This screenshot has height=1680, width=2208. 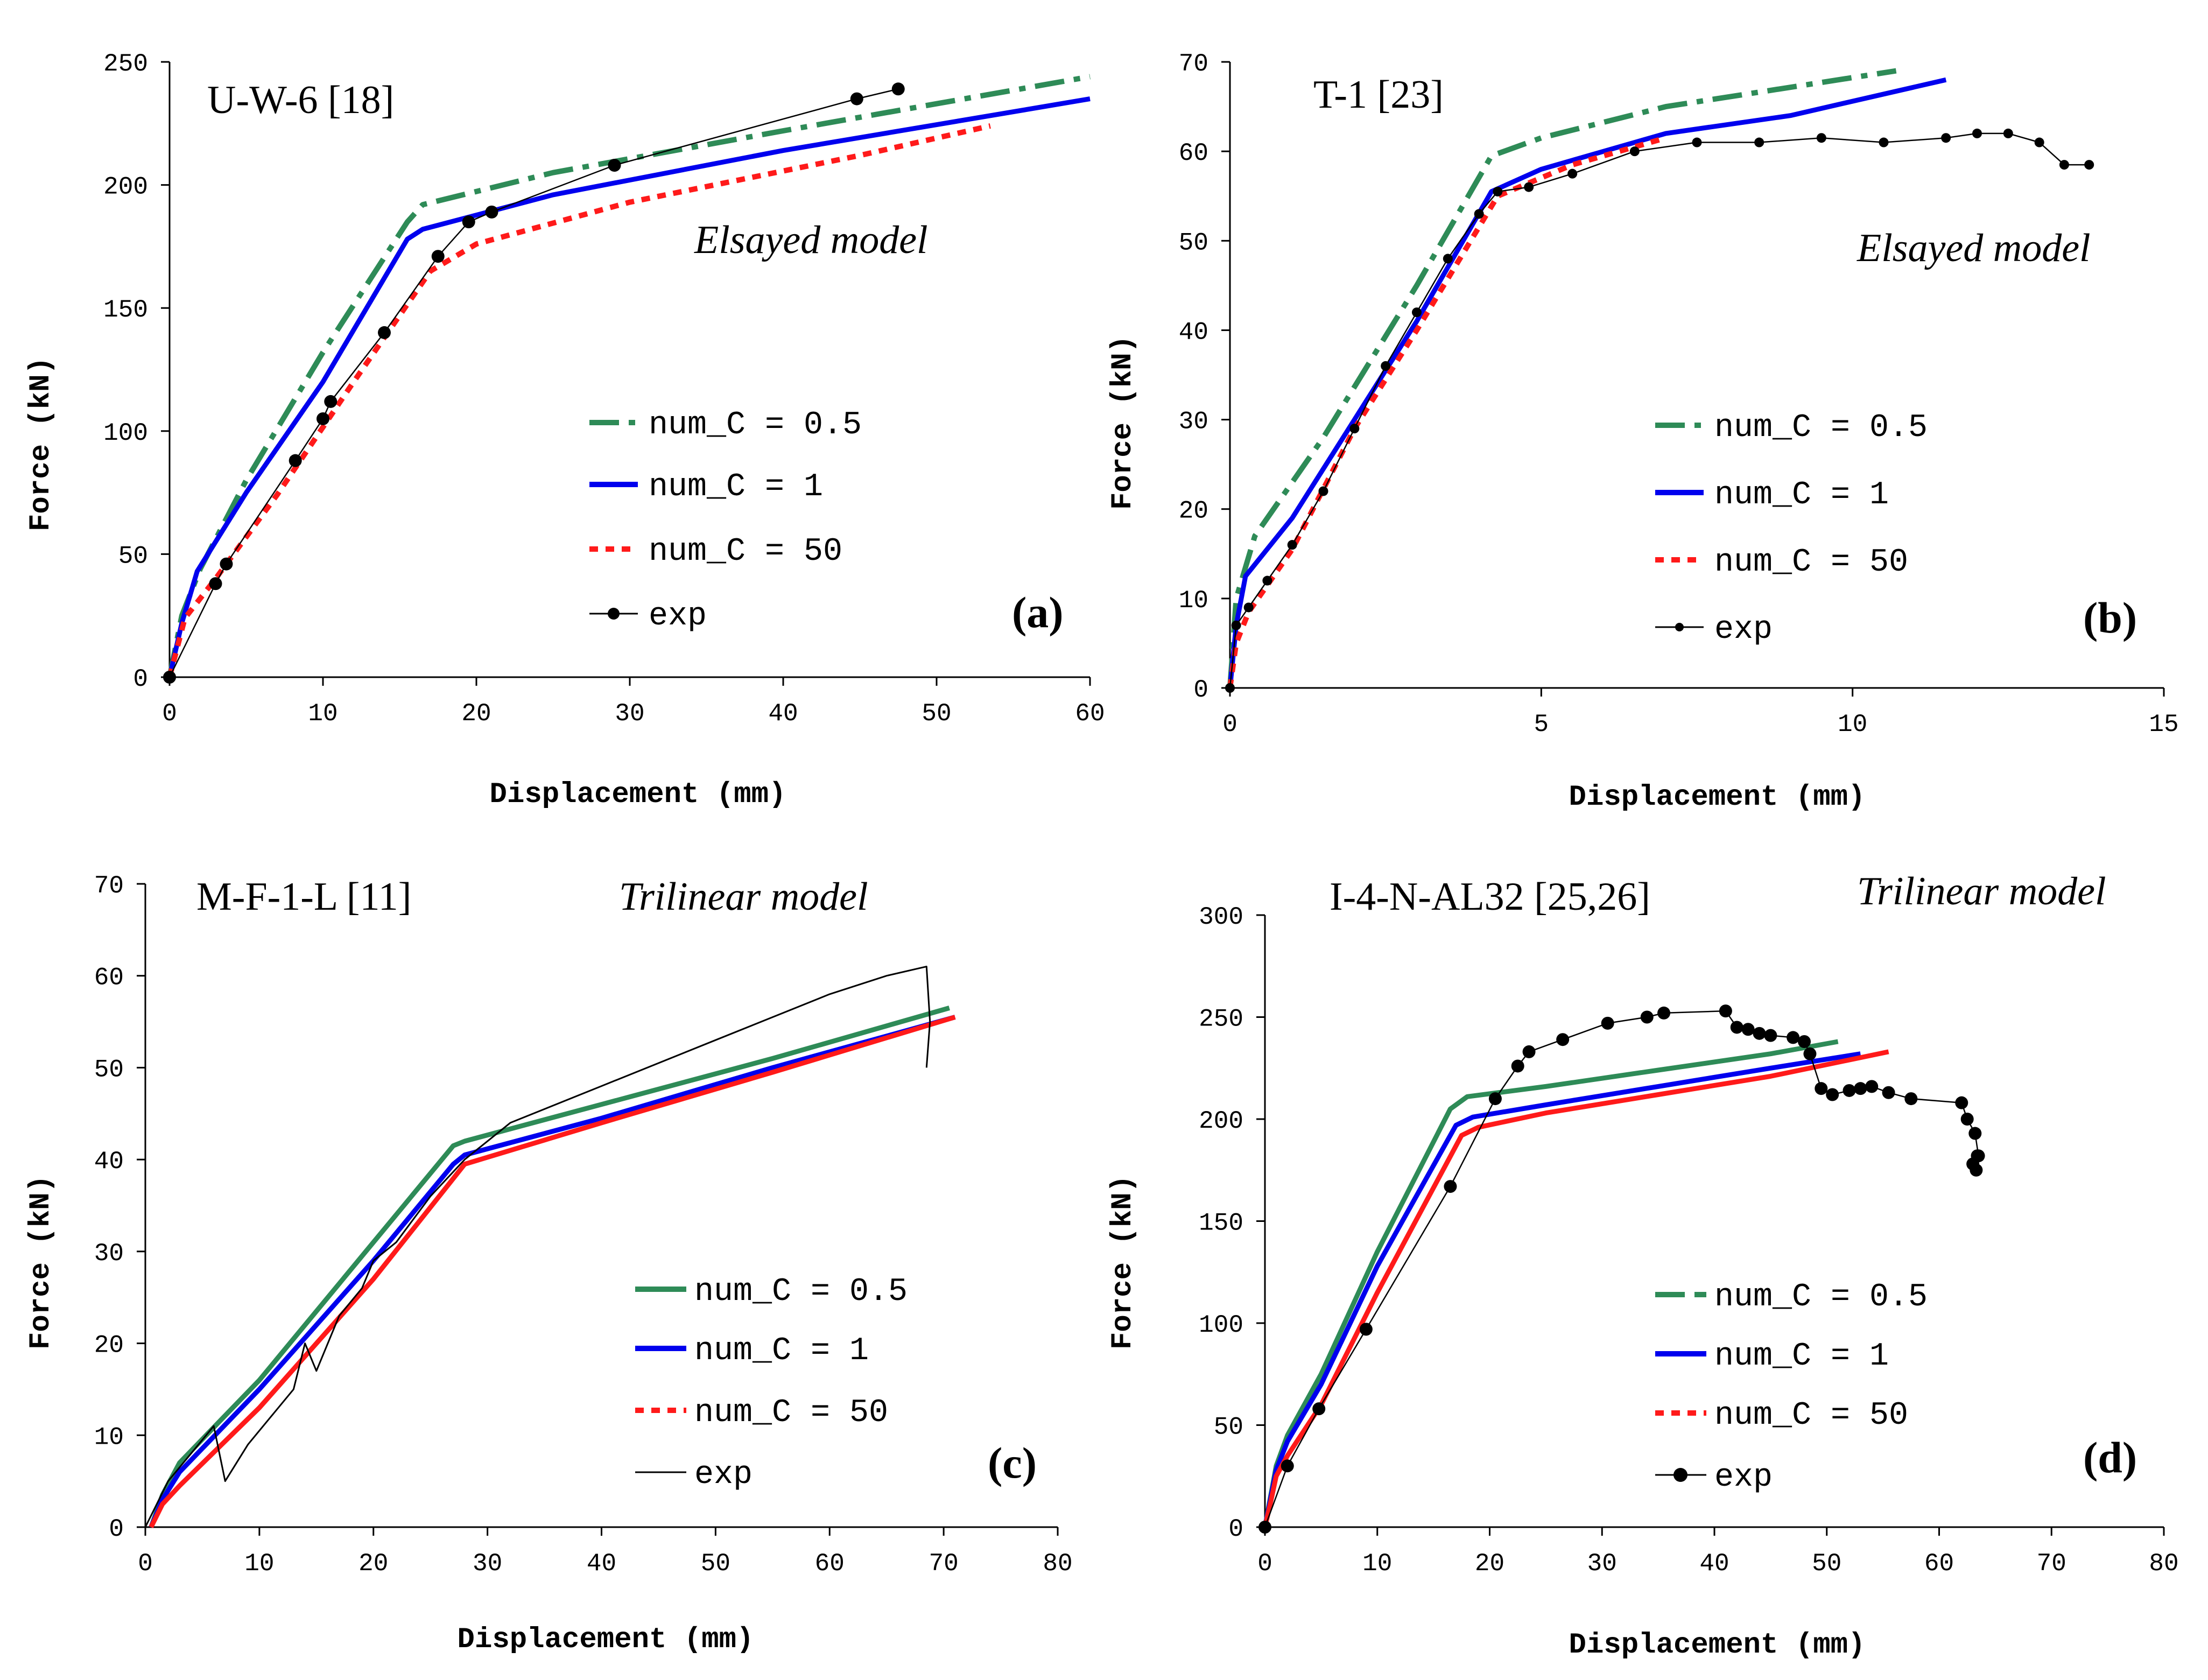 I want to click on chart-b-ytick-label: 30, so click(x=1193, y=422).